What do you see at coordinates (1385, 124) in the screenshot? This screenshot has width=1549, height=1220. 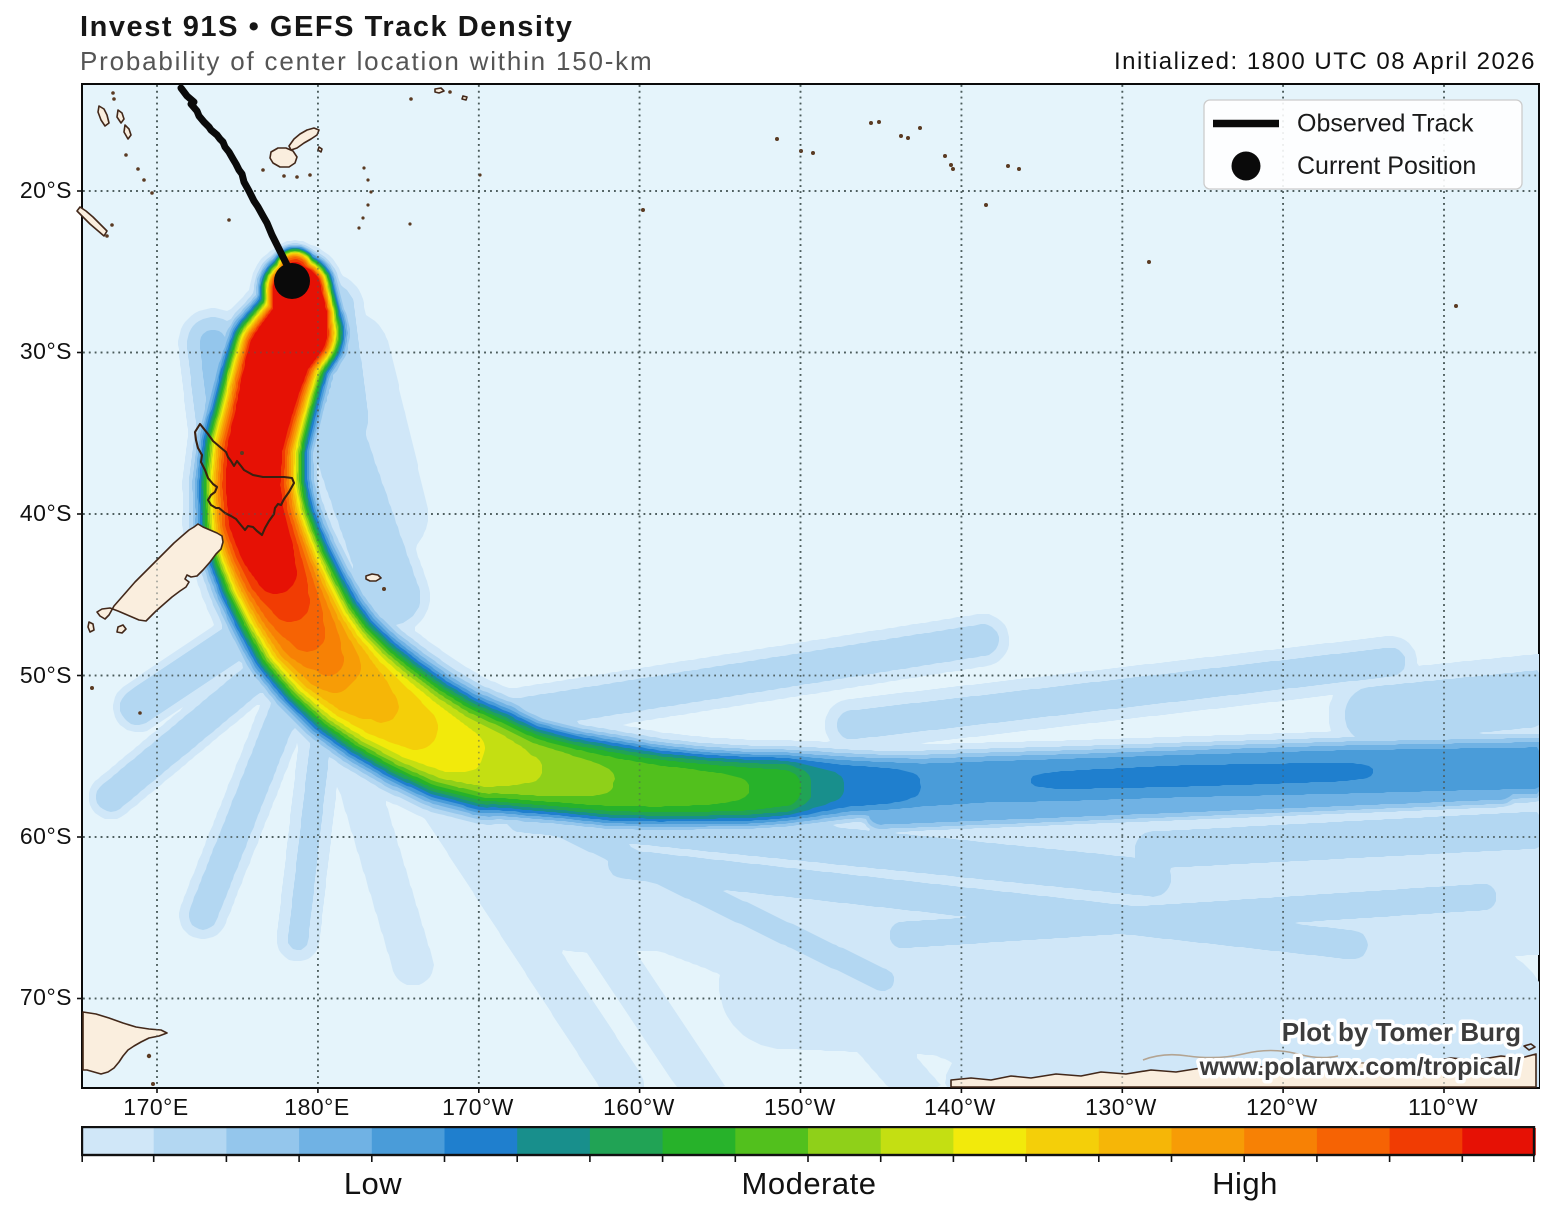 I see `svg-text: Observed Track` at bounding box center [1385, 124].